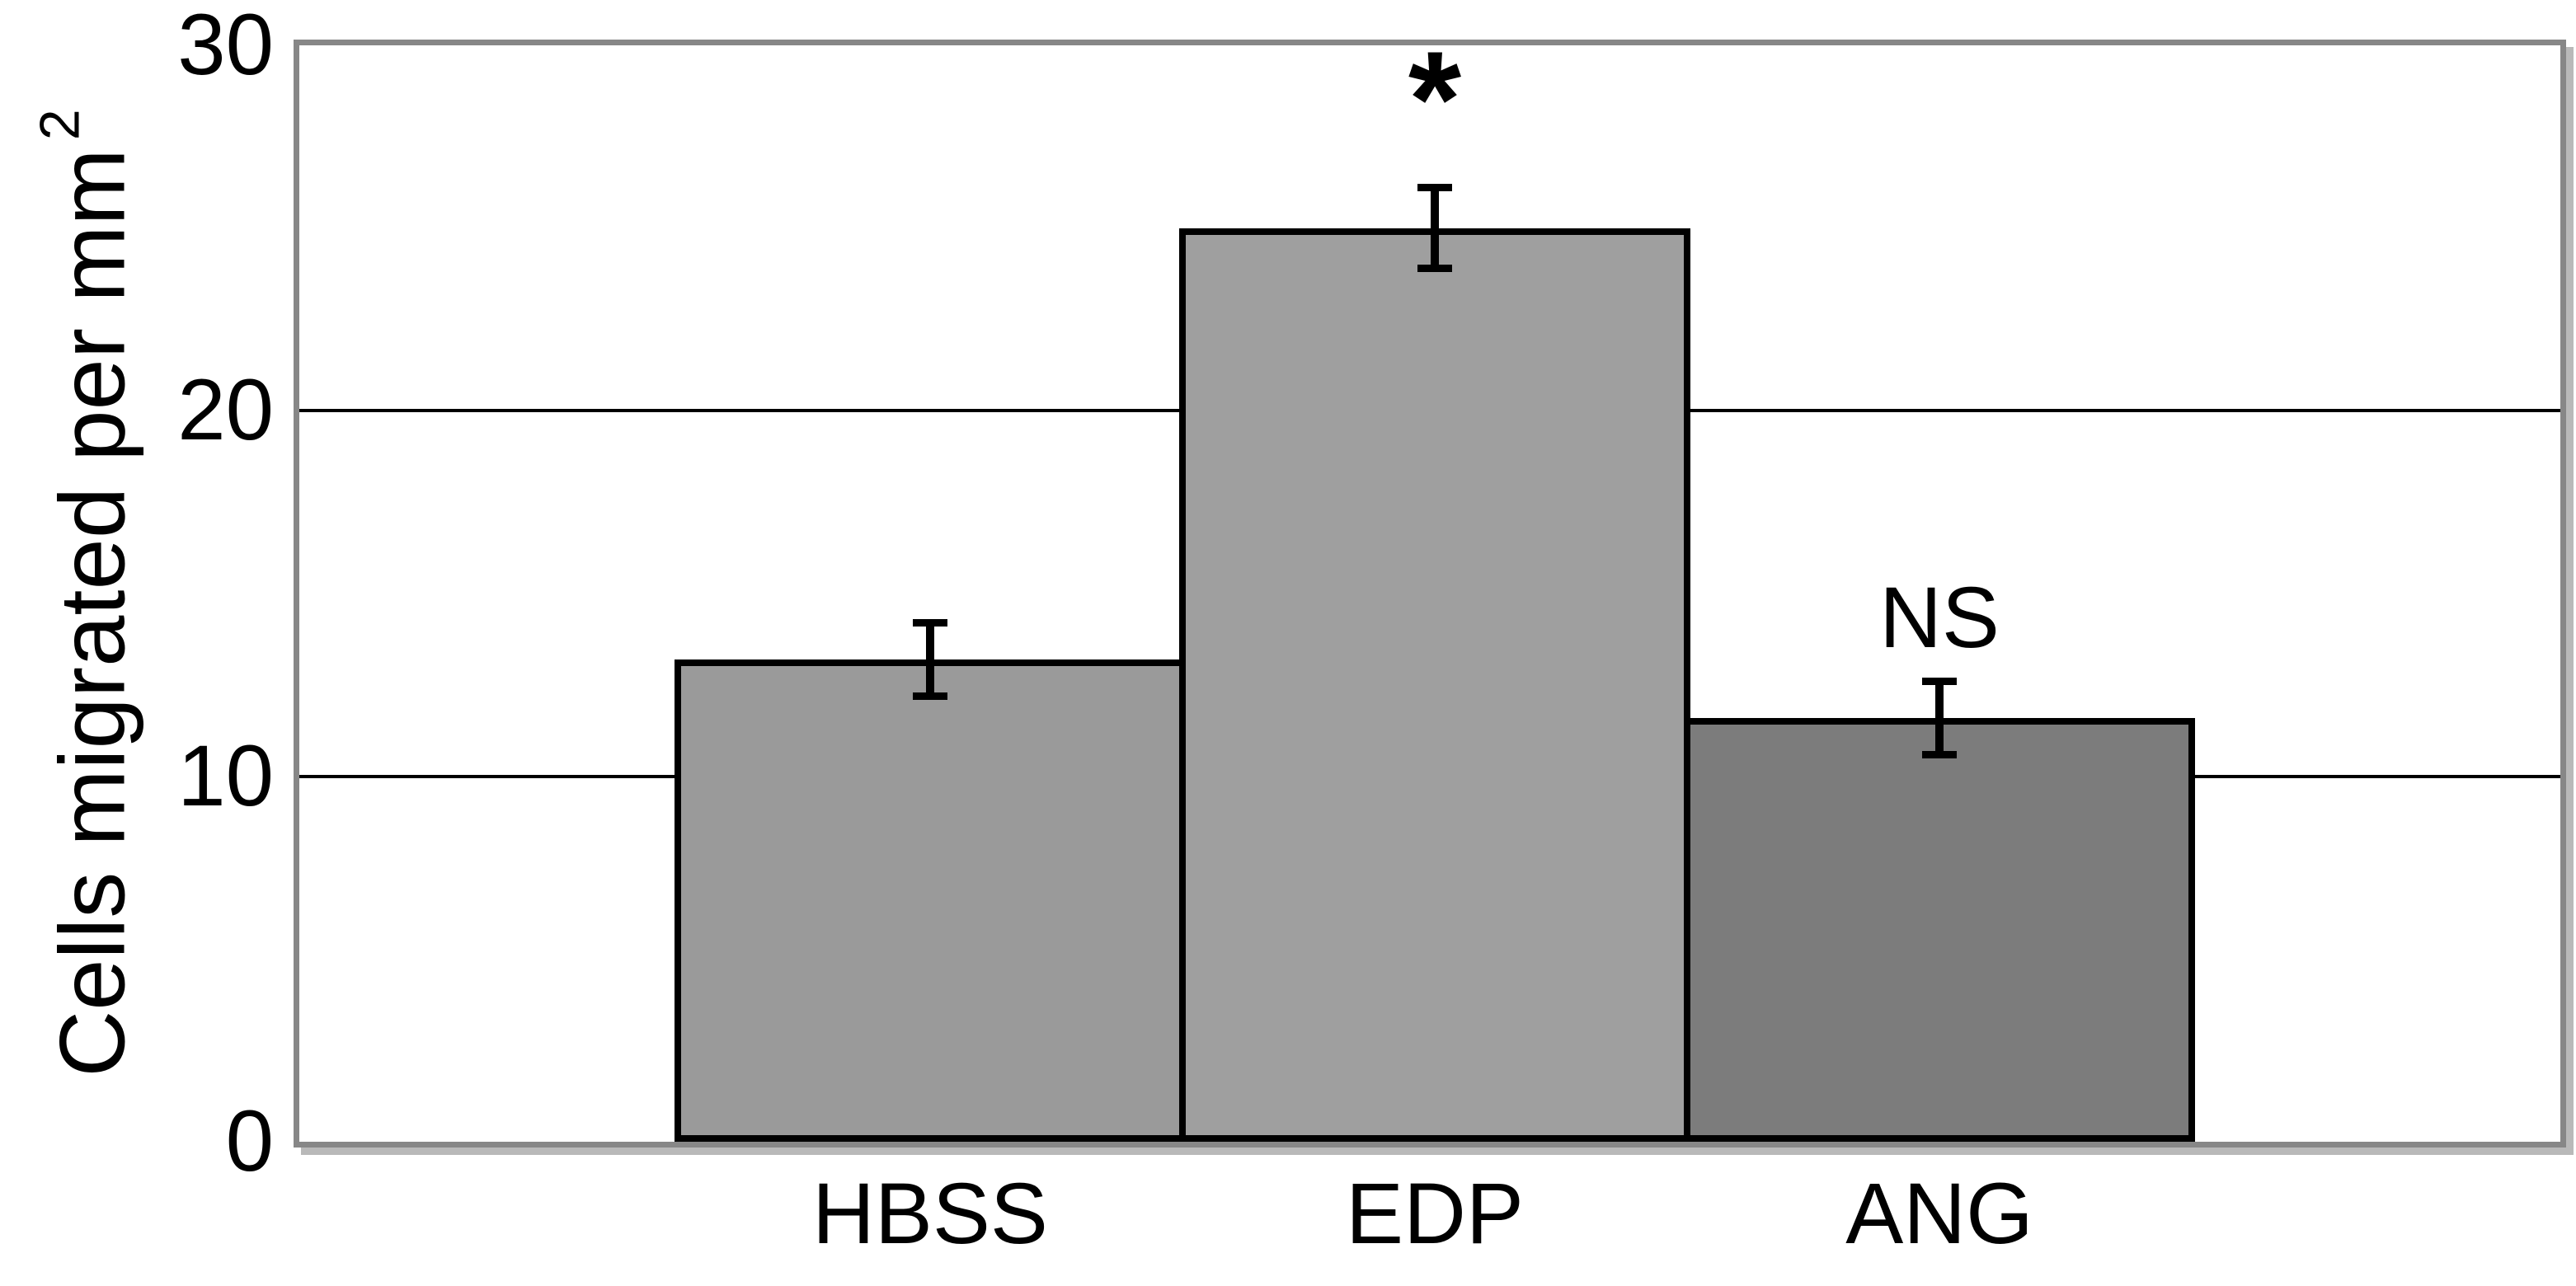  Describe the element at coordinates (92, 612) in the screenshot. I see `y-axis-title-text: Cells migrated per mm` at that location.